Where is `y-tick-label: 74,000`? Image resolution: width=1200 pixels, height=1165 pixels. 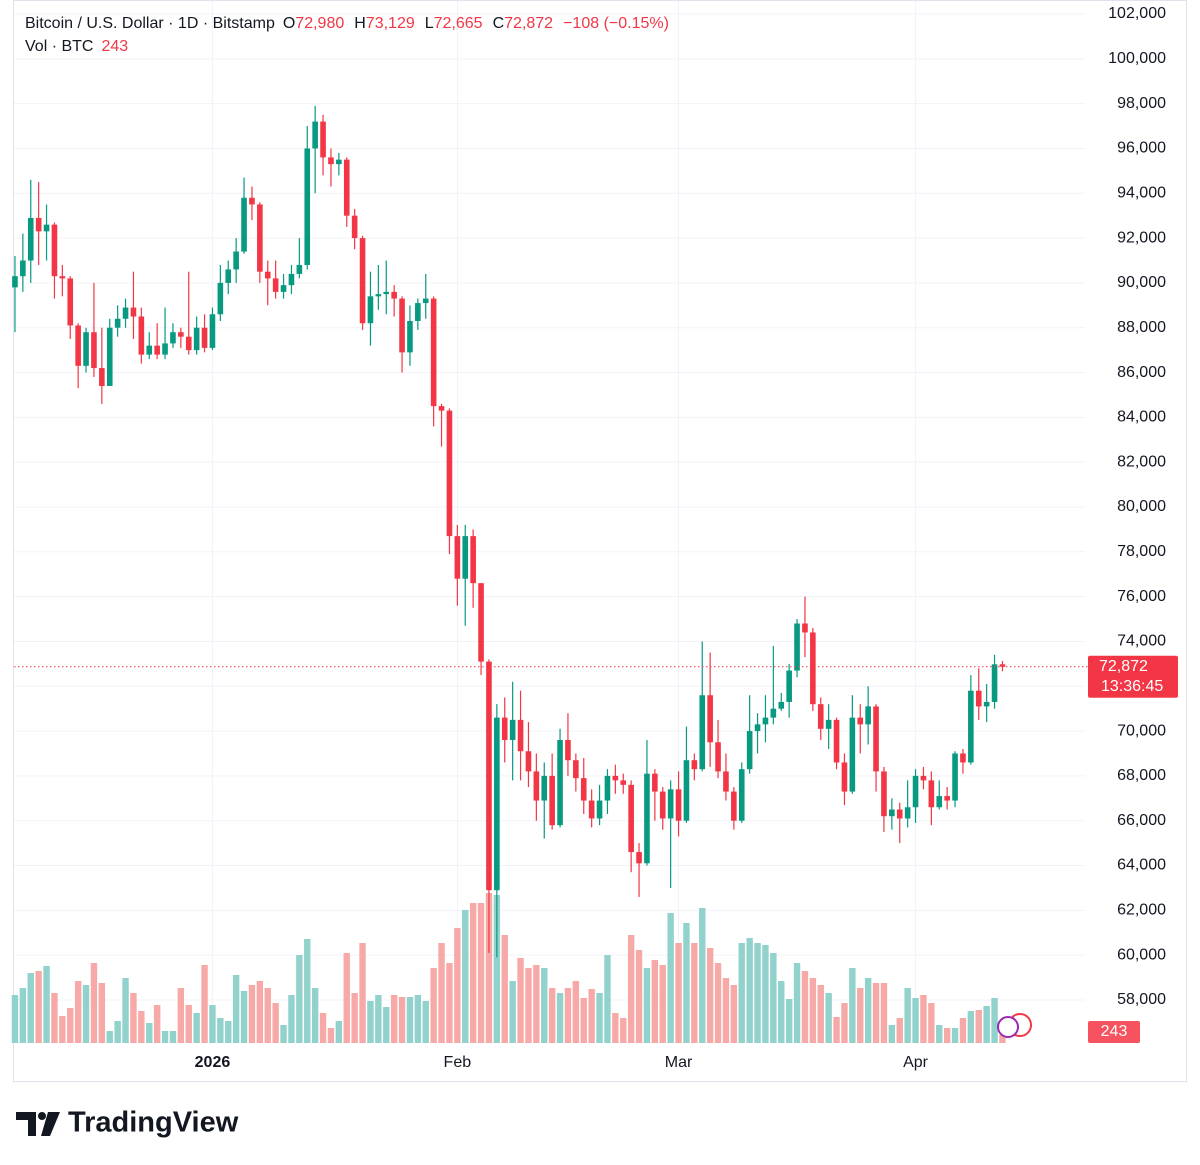 y-tick-label: 74,000 is located at coordinates (1141, 641).